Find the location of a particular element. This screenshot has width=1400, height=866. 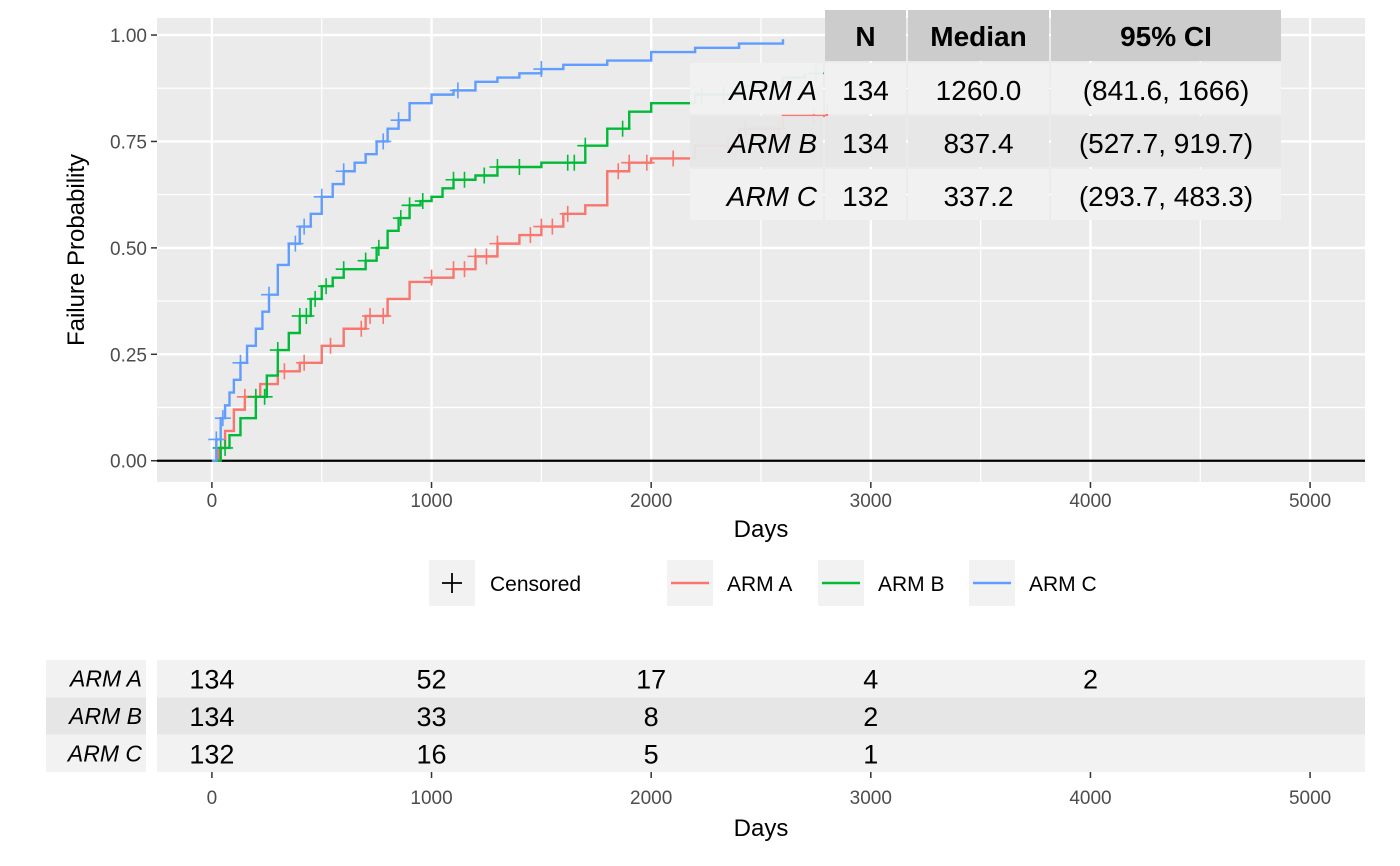

x-tick-label: 5000 is located at coordinates (1310, 501).